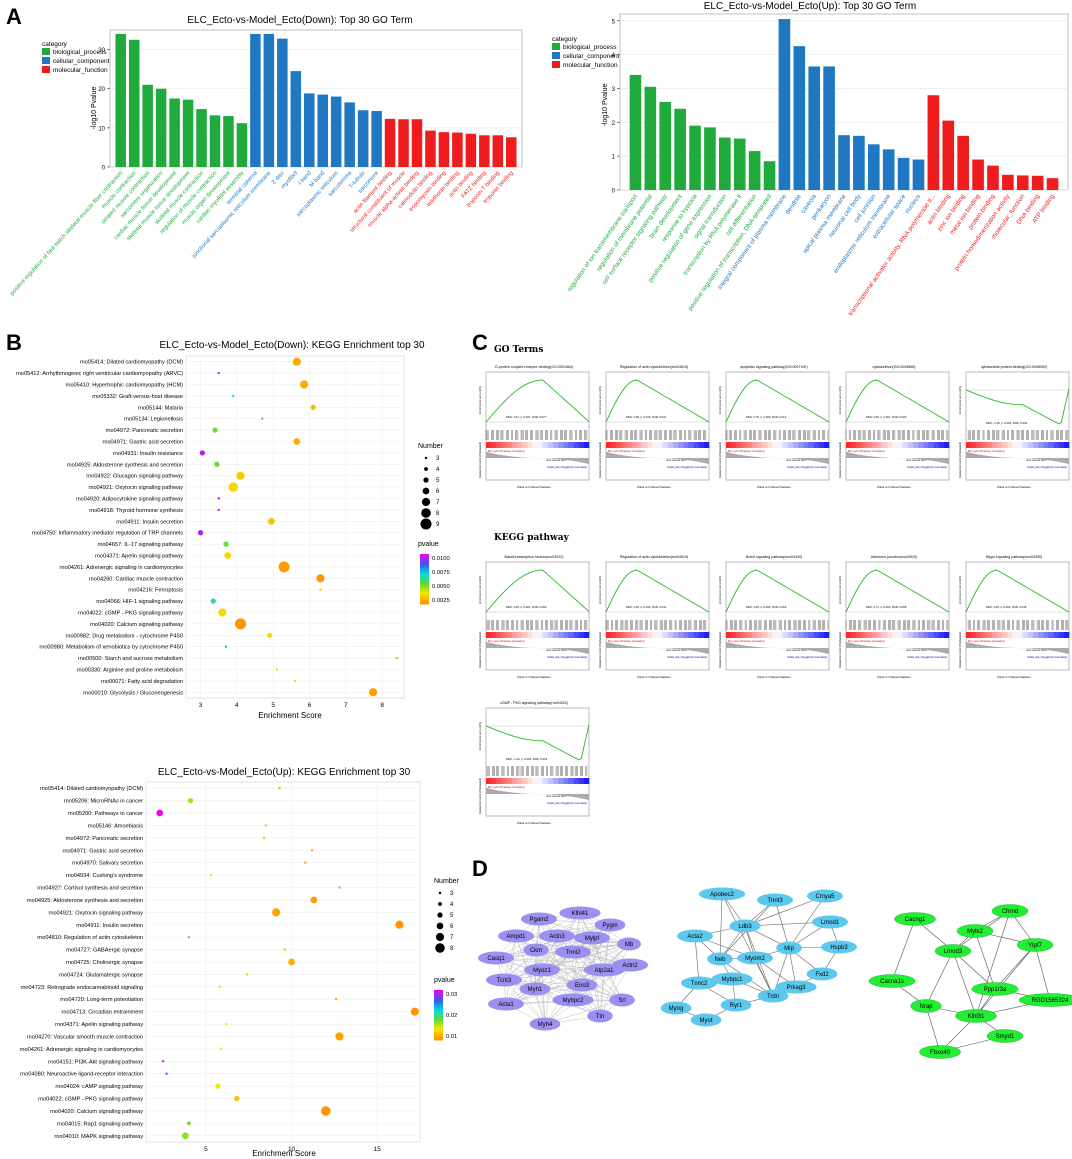 The width and height of the screenshot is (1072, 1159). What do you see at coordinates (451, 1037) in the screenshot?
I see `colorbar-label: 0.01` at bounding box center [451, 1037].